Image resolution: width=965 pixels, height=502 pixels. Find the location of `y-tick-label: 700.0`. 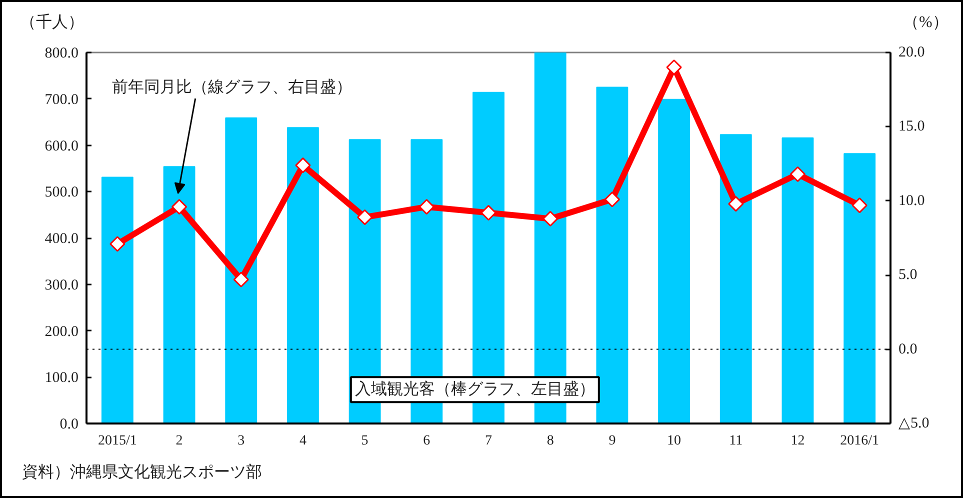

y-tick-label: 700.0 is located at coordinates (61, 100).